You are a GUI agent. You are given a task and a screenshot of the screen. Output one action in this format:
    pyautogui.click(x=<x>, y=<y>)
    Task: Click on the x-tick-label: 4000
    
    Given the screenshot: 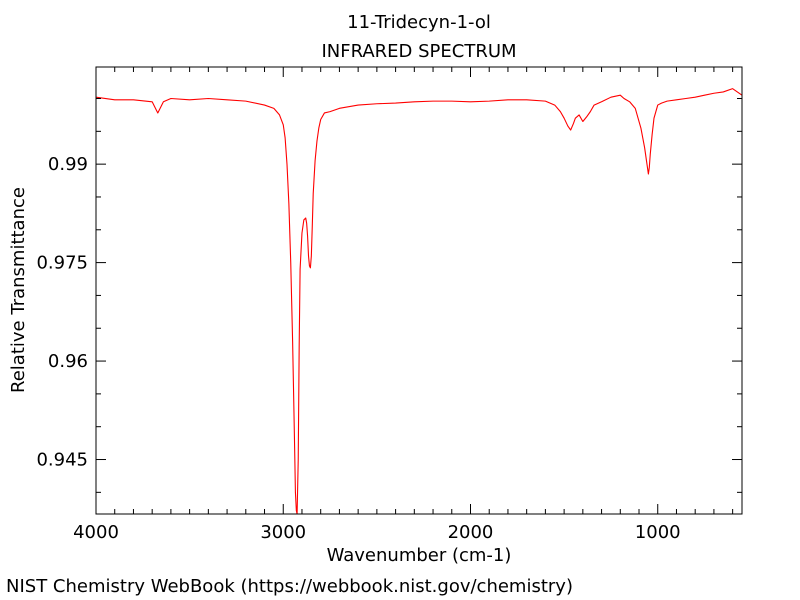 What is the action you would take?
    pyautogui.click(x=96, y=532)
    